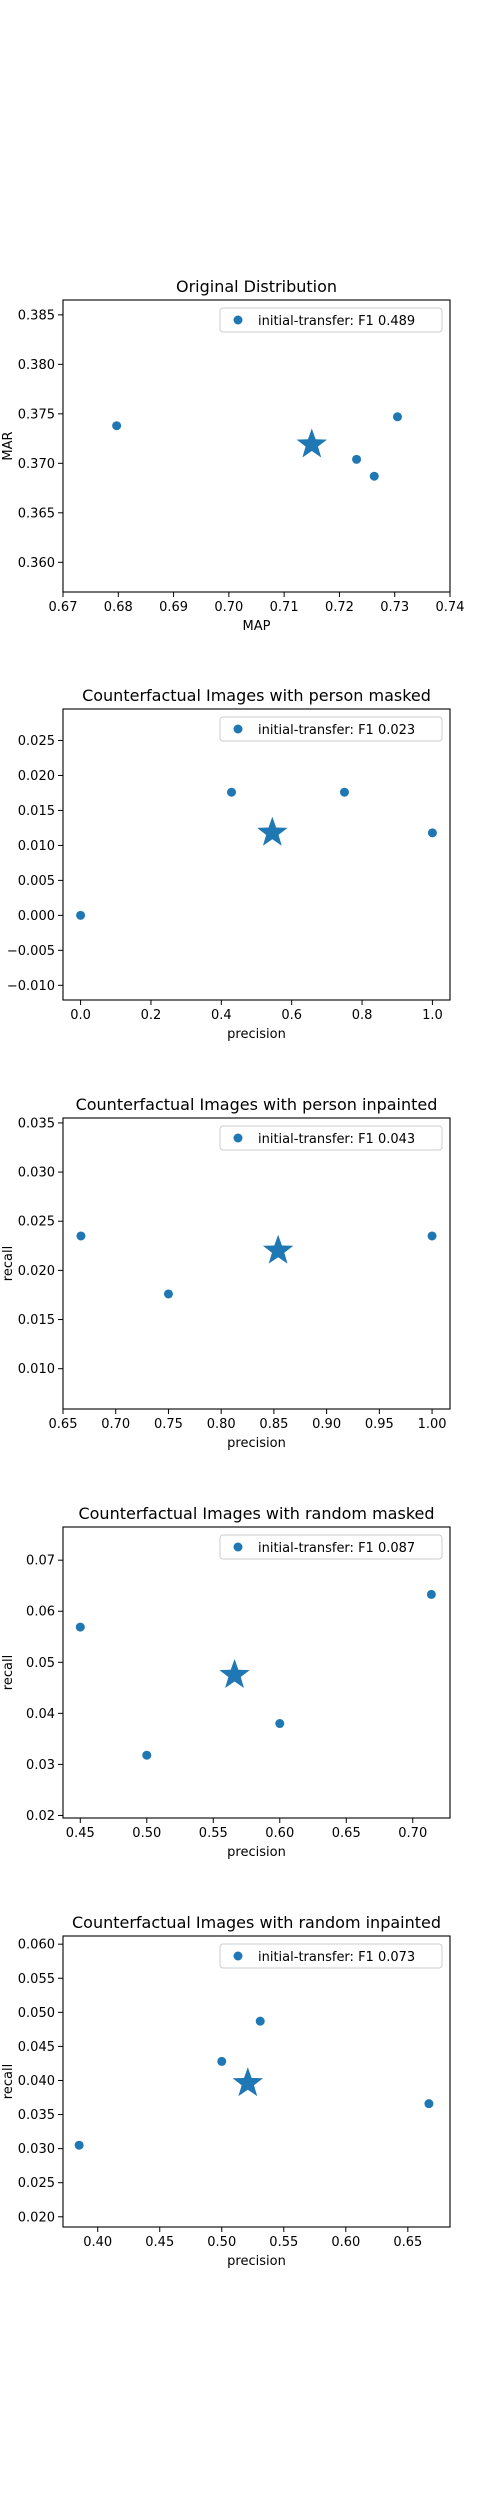  Describe the element at coordinates (331, 1138) in the screenshot. I see `legend: initial-transfer: F1 0.043` at that location.